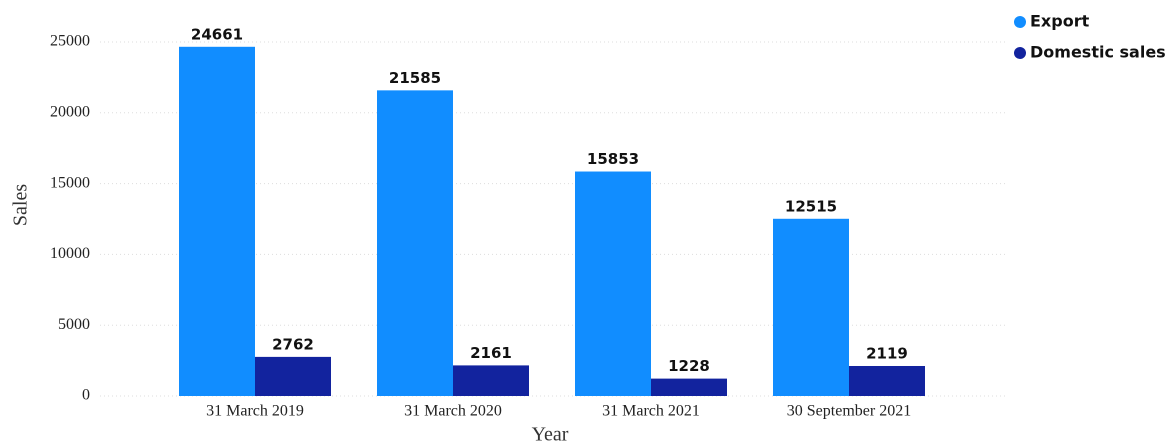 The width and height of the screenshot is (1166, 446). Describe the element at coordinates (217, 34) in the screenshot. I see `value-label: 24661` at that location.